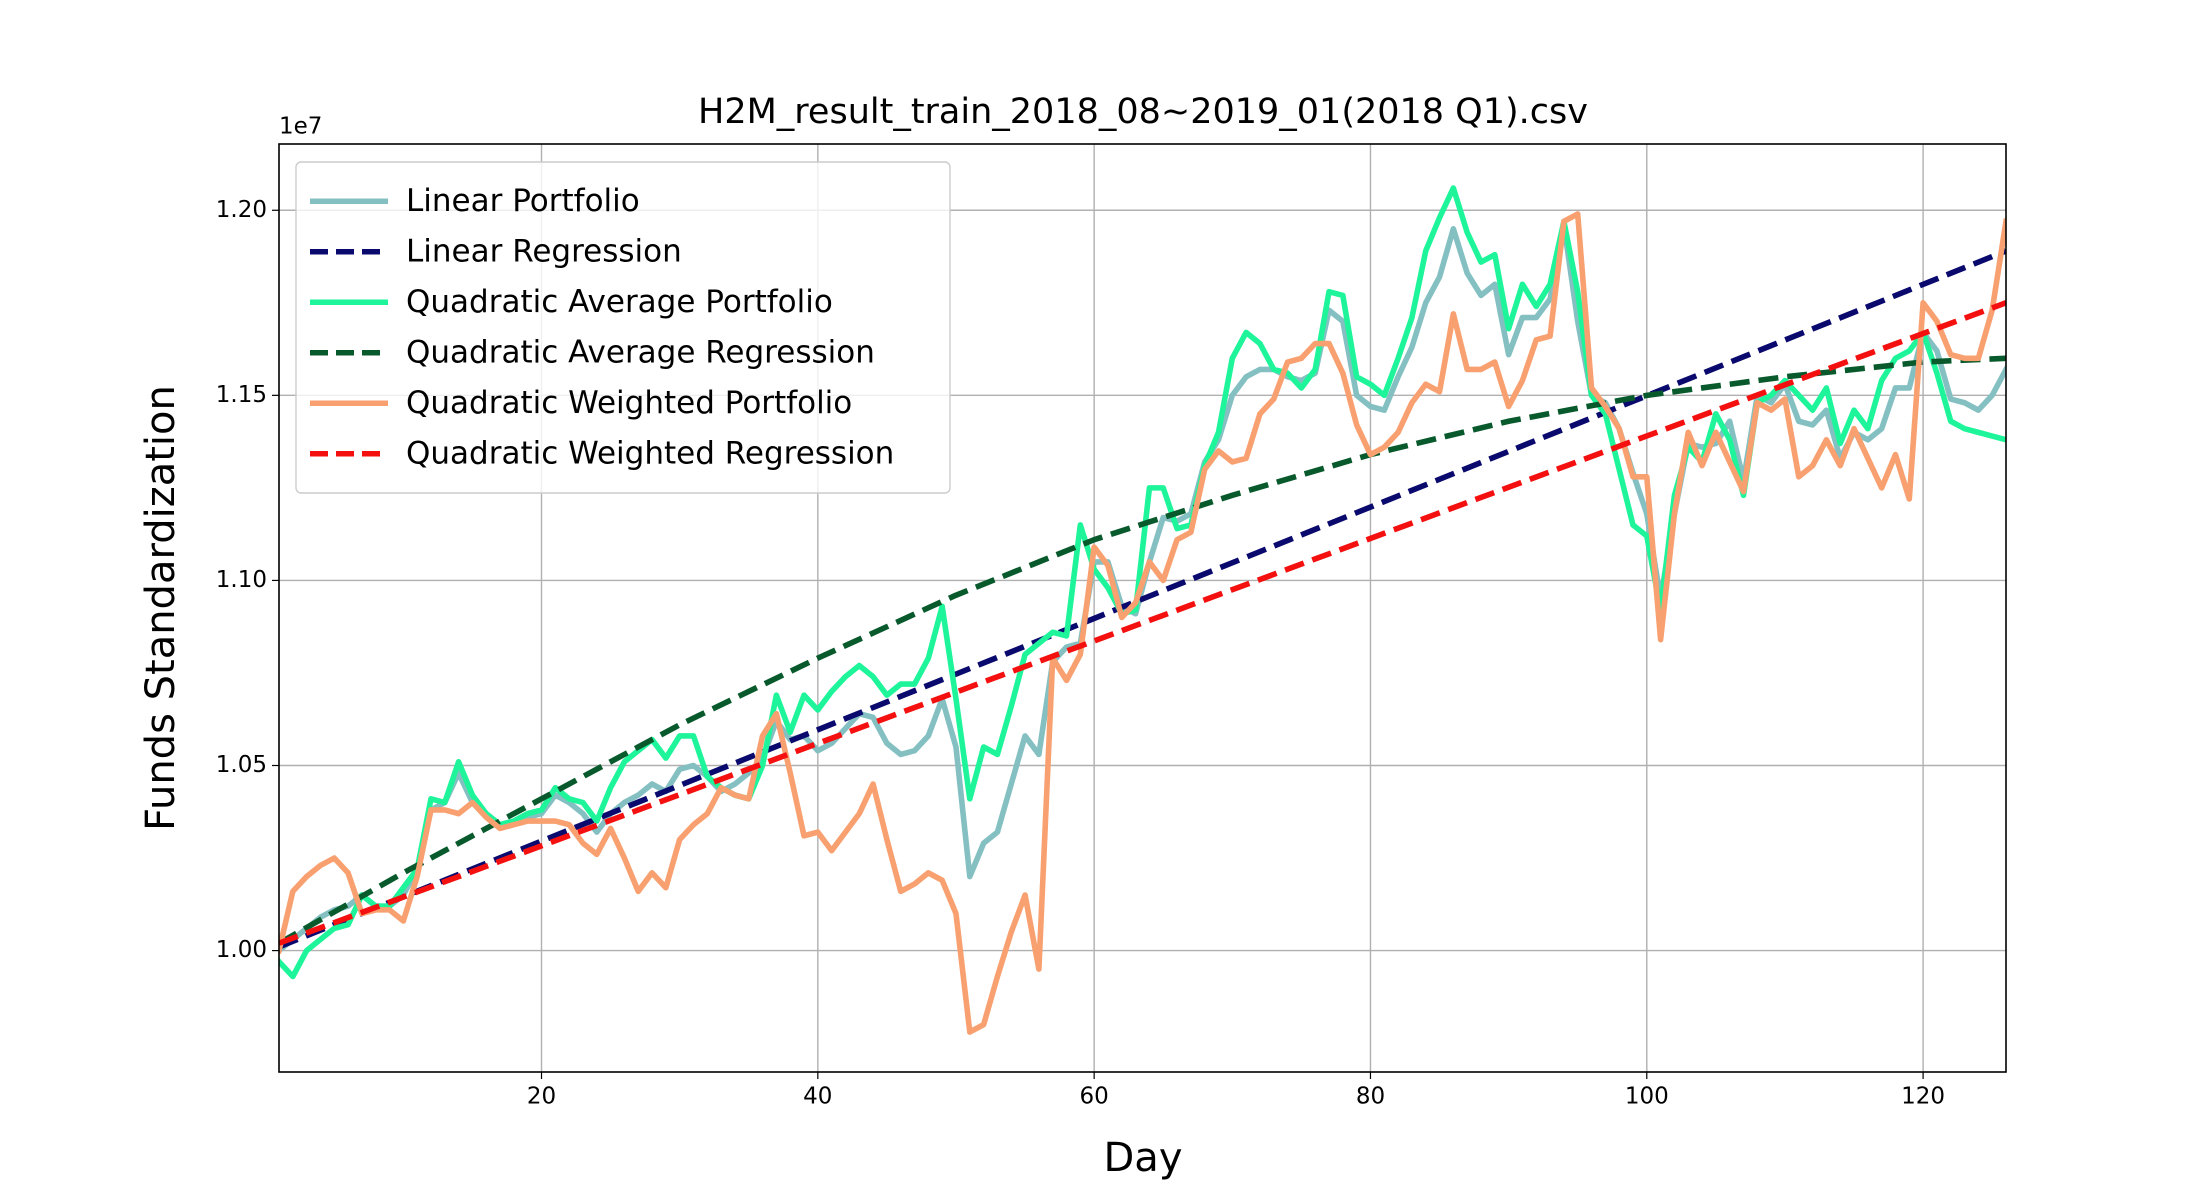  Describe the element at coordinates (1647, 1097) in the screenshot. I see `x-tick-label: 100` at that location.